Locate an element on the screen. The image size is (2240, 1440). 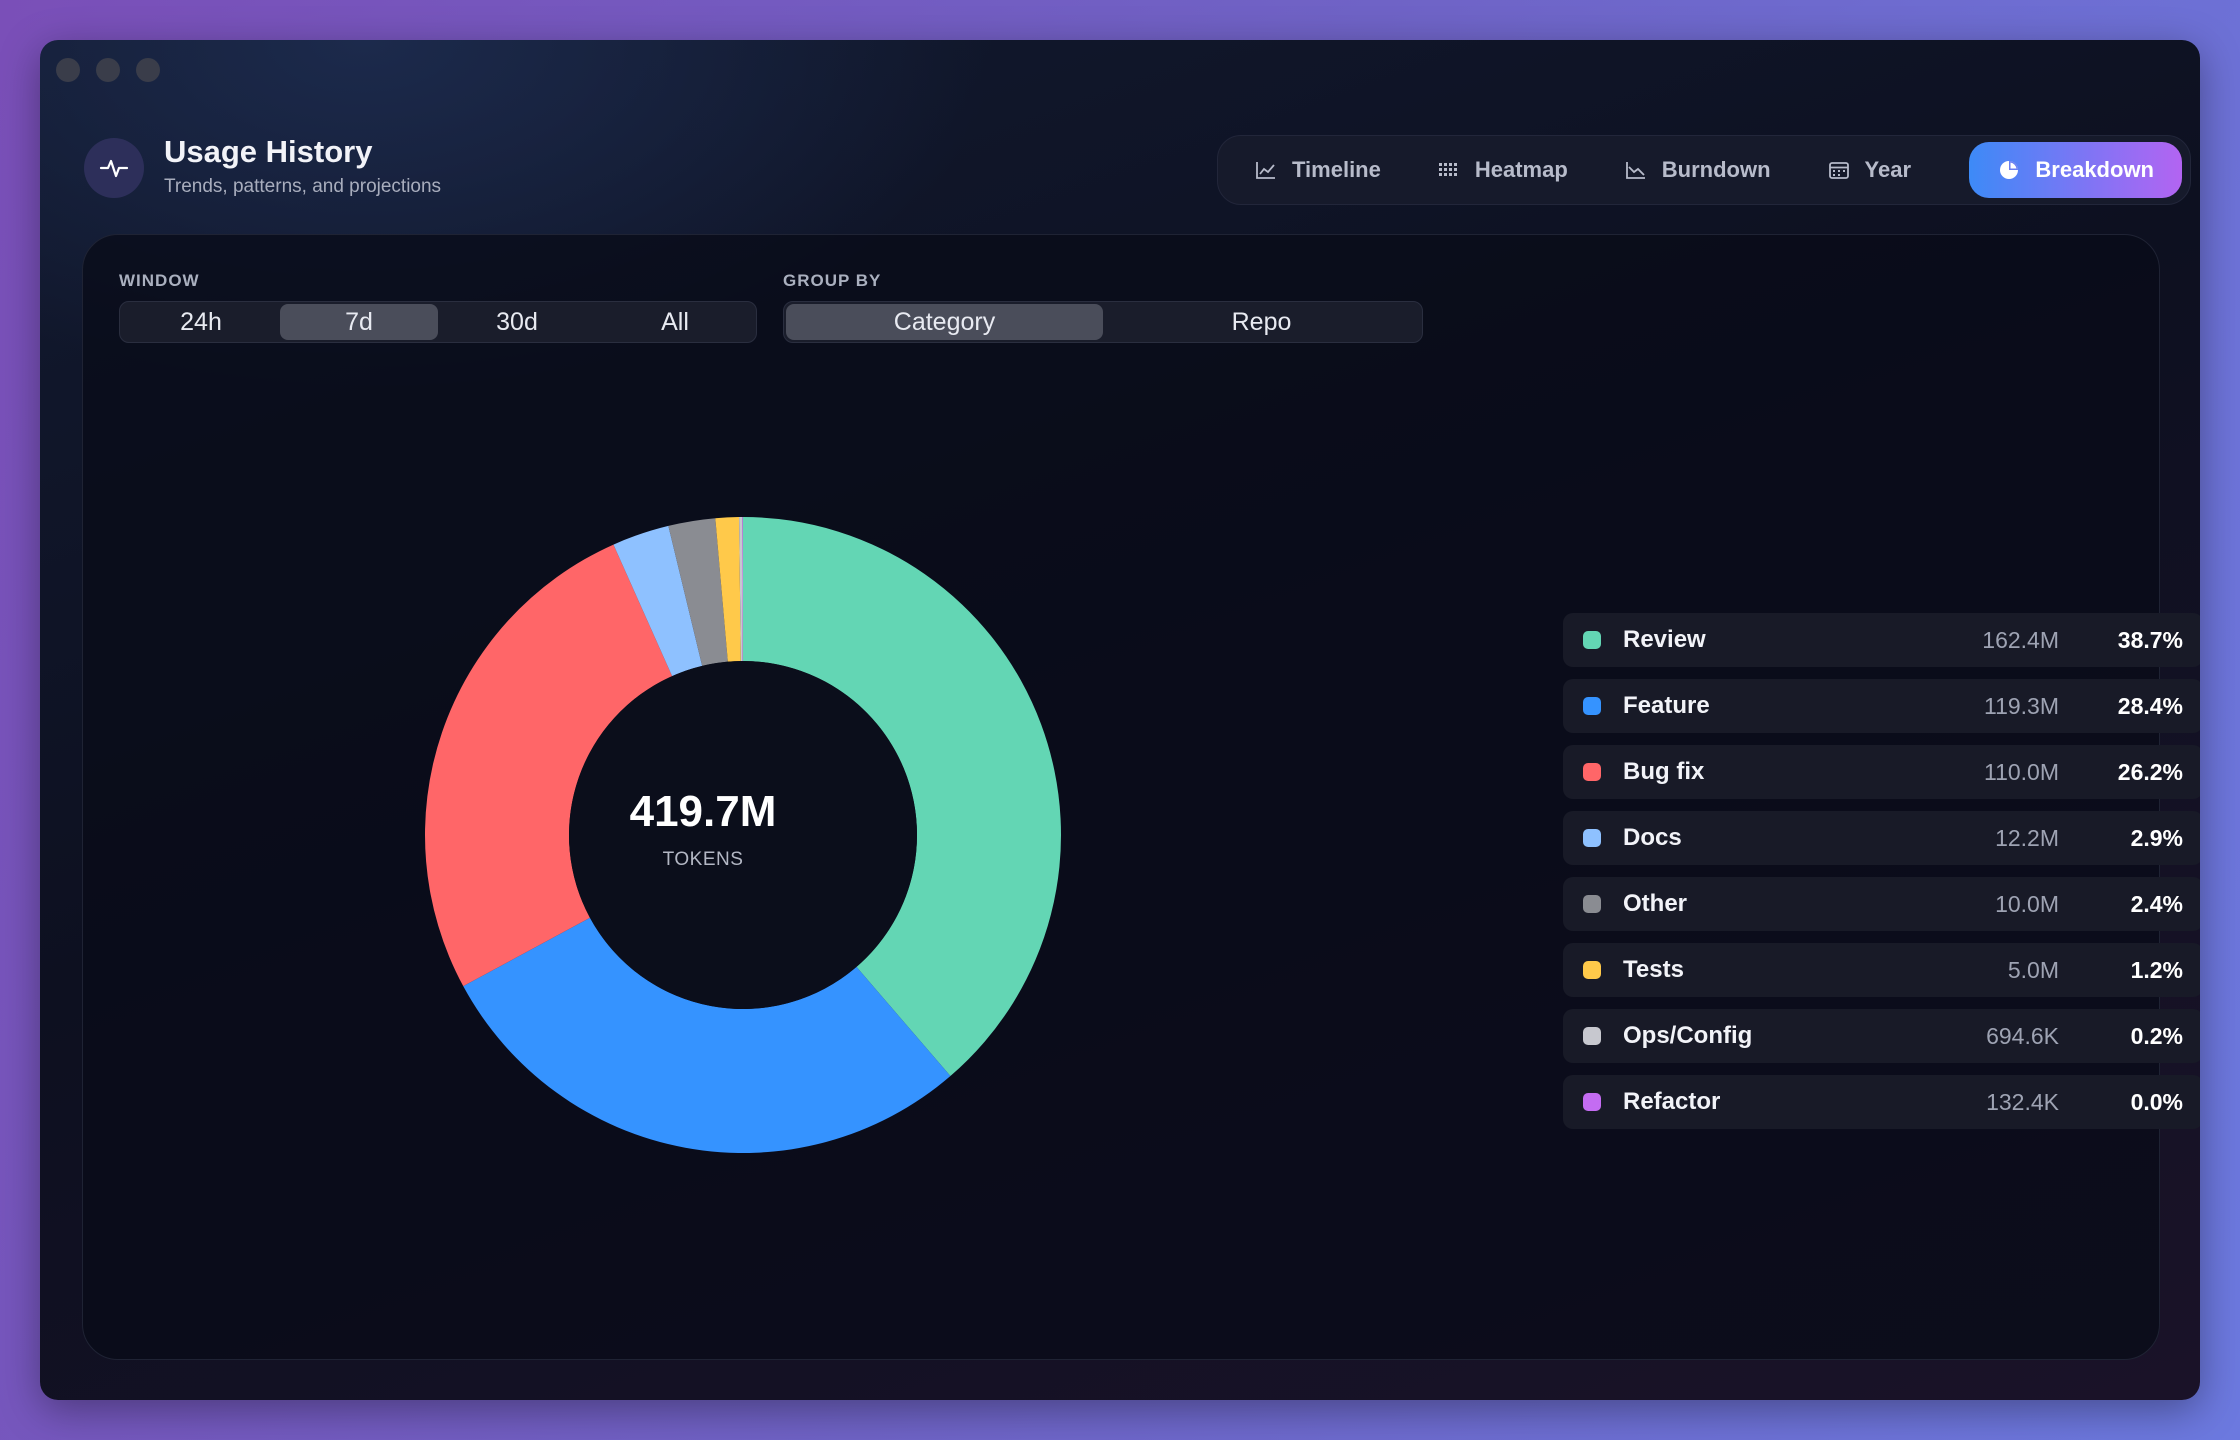
legend-row: Ops/Config 694.6K 0.2% is located at coordinates (1881, 1036).